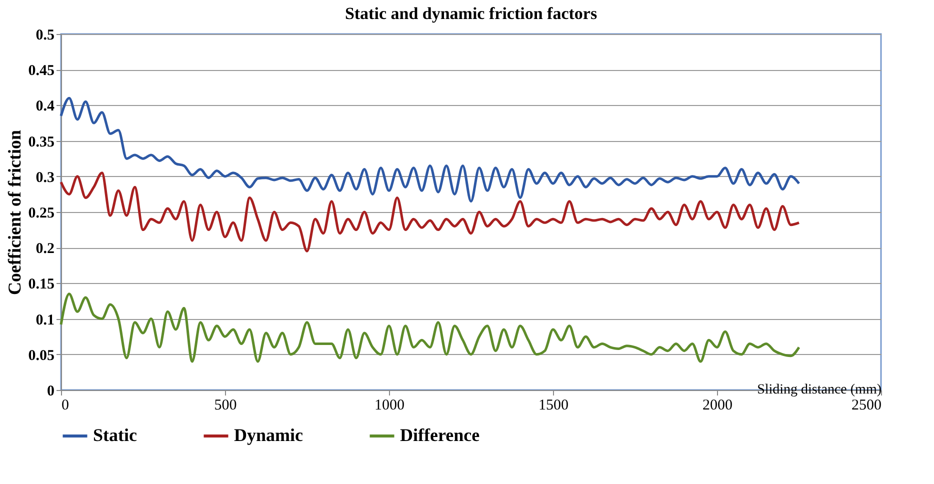 Image resolution: width=934 pixels, height=484 pixels. I want to click on chart-title: Static and dynamic friction factors, so click(471, 13).